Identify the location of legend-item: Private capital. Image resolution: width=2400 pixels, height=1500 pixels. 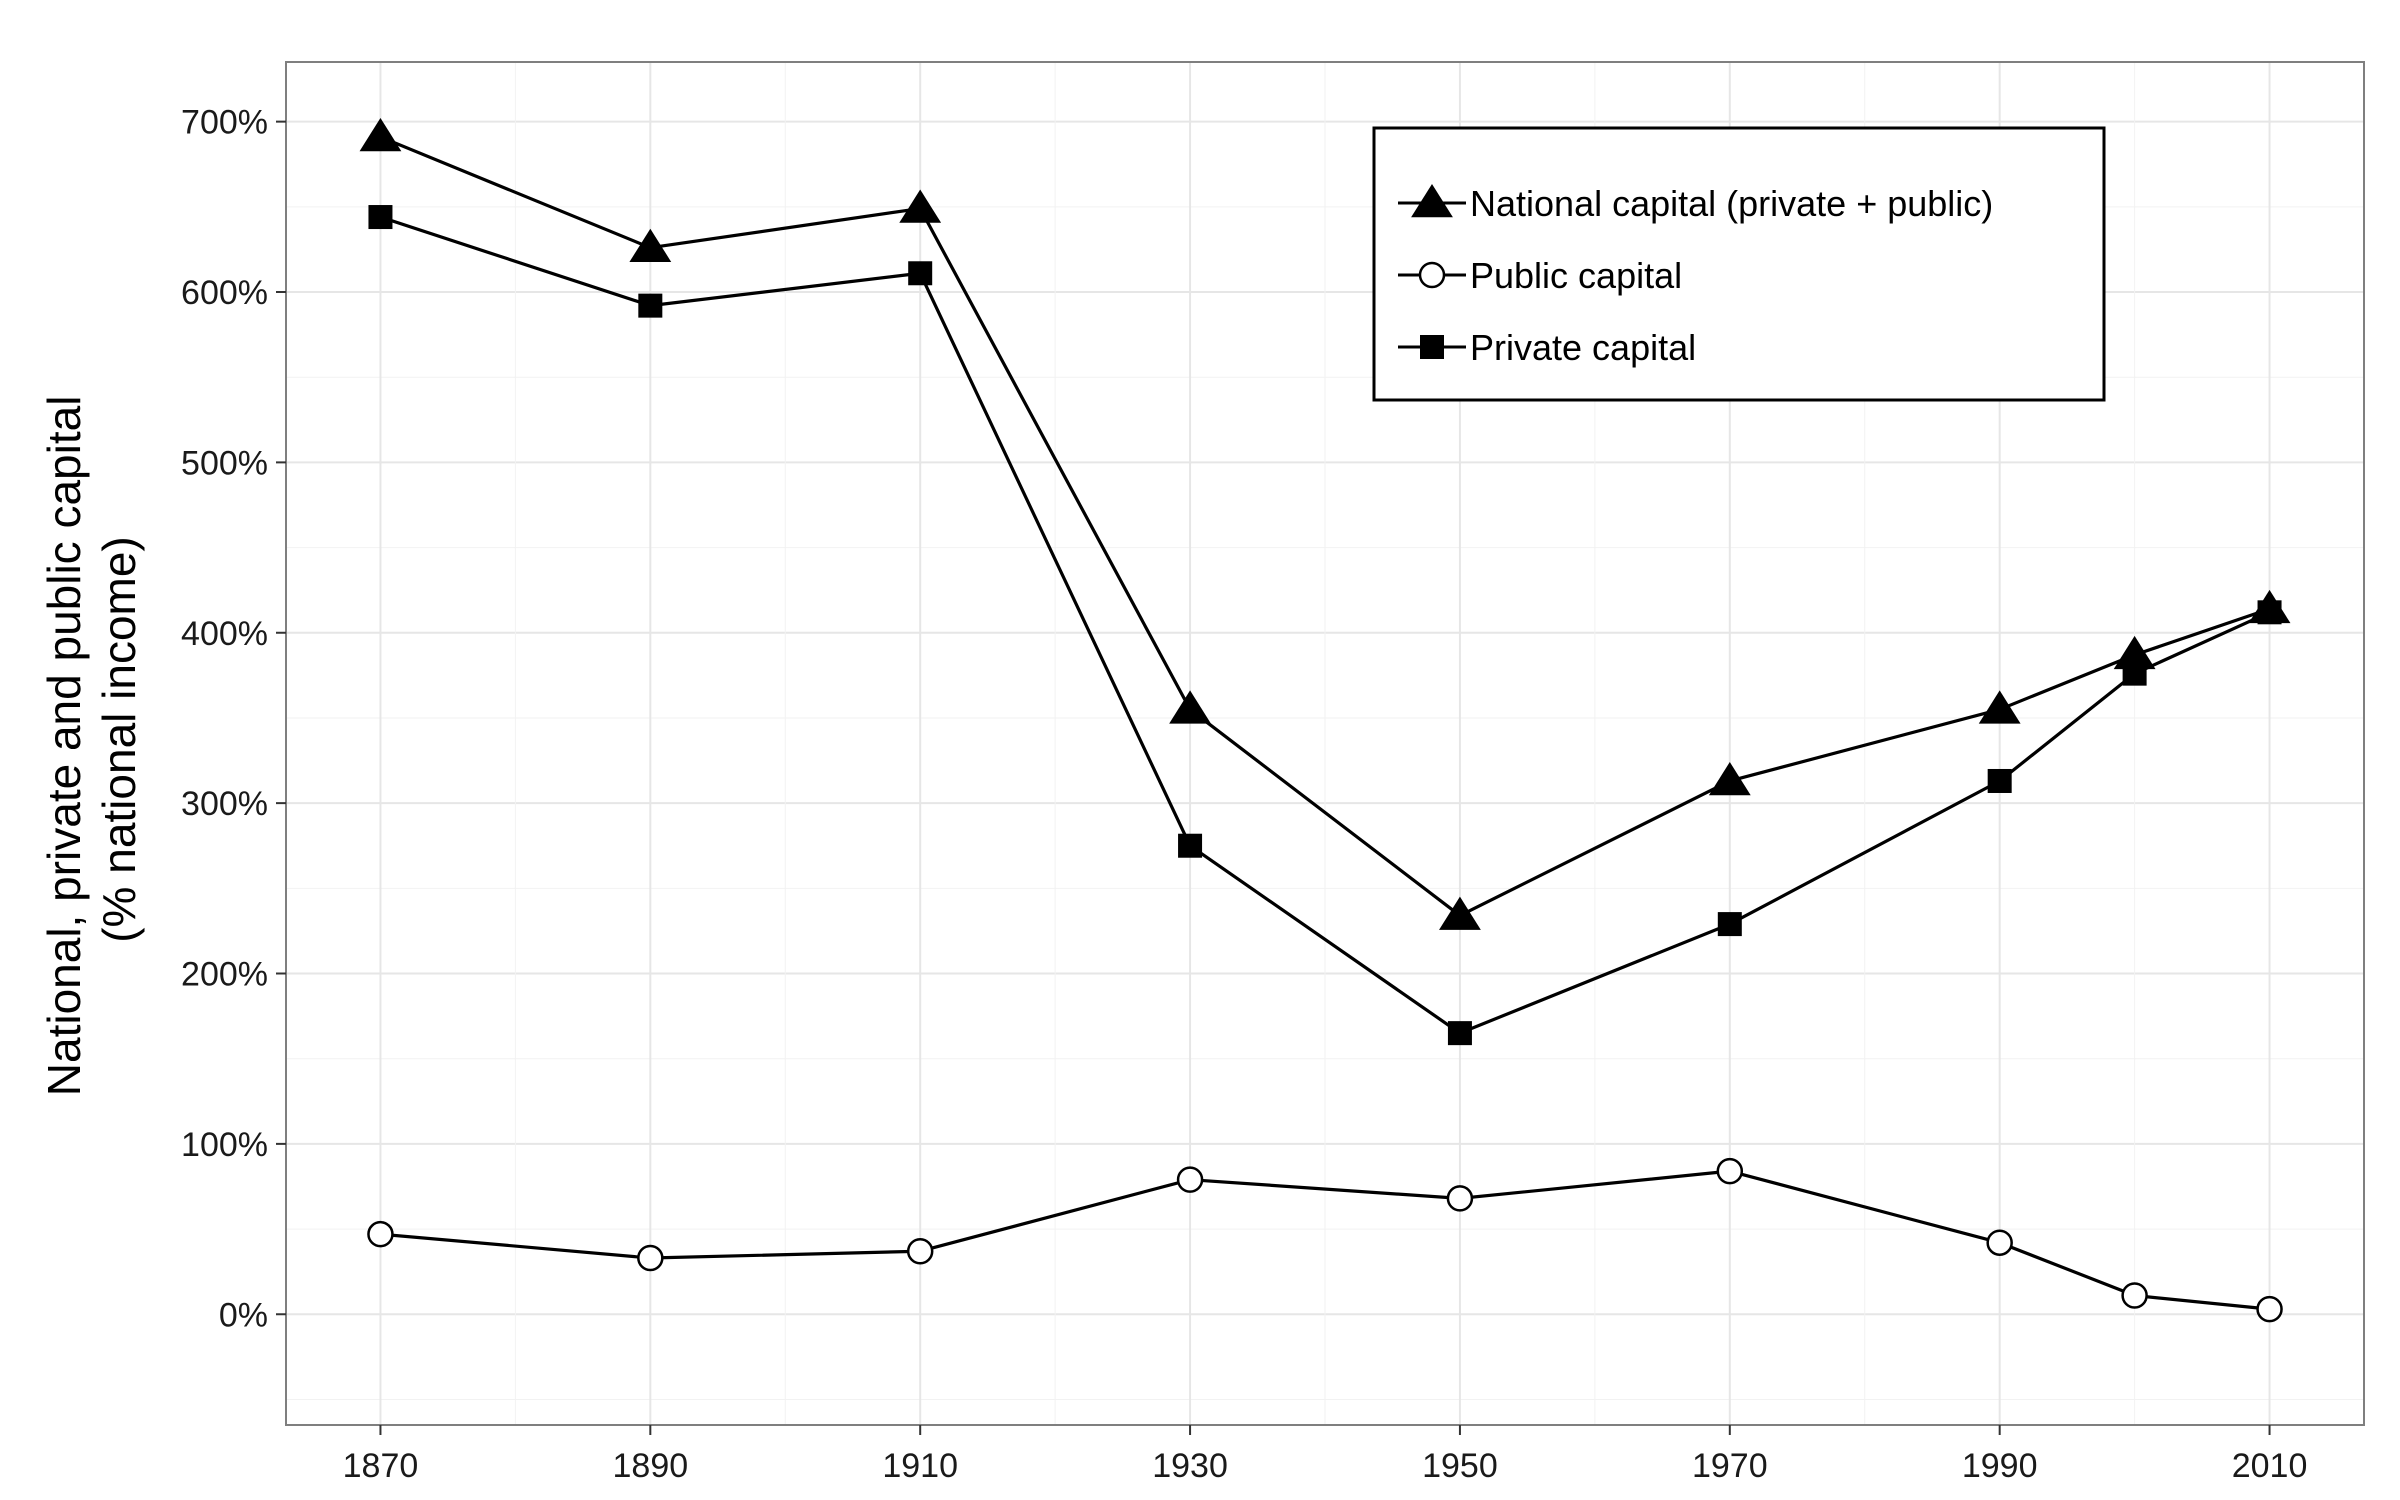
(1547, 347).